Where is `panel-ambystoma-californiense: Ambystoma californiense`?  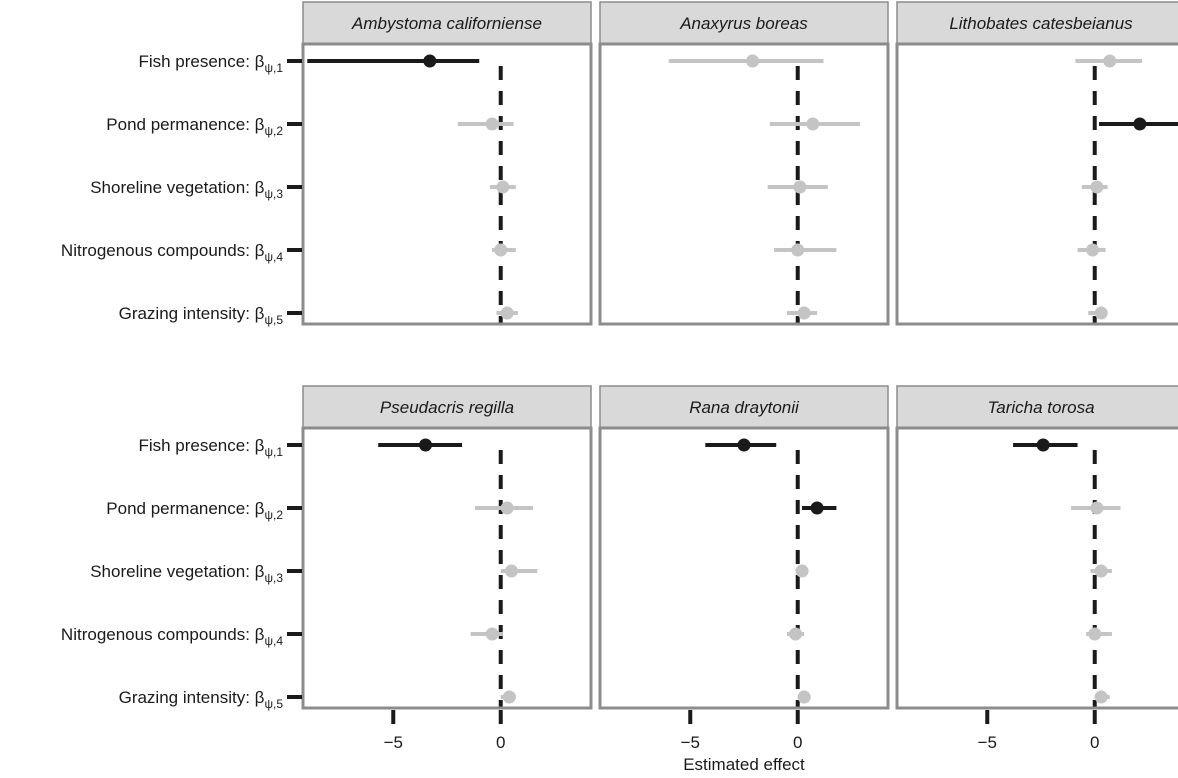 panel-ambystoma-californiense: Ambystoma californiense is located at coordinates (447, 163).